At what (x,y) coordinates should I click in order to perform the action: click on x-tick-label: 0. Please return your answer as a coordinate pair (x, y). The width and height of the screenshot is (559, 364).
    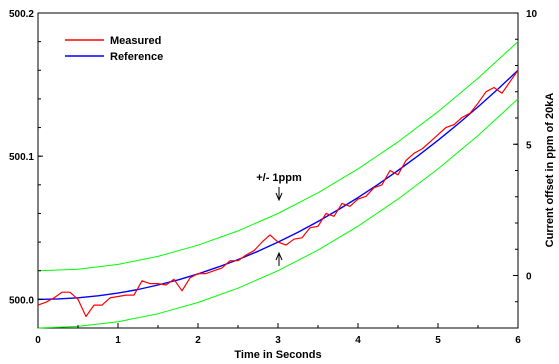
    Looking at the image, I should click on (38, 340).